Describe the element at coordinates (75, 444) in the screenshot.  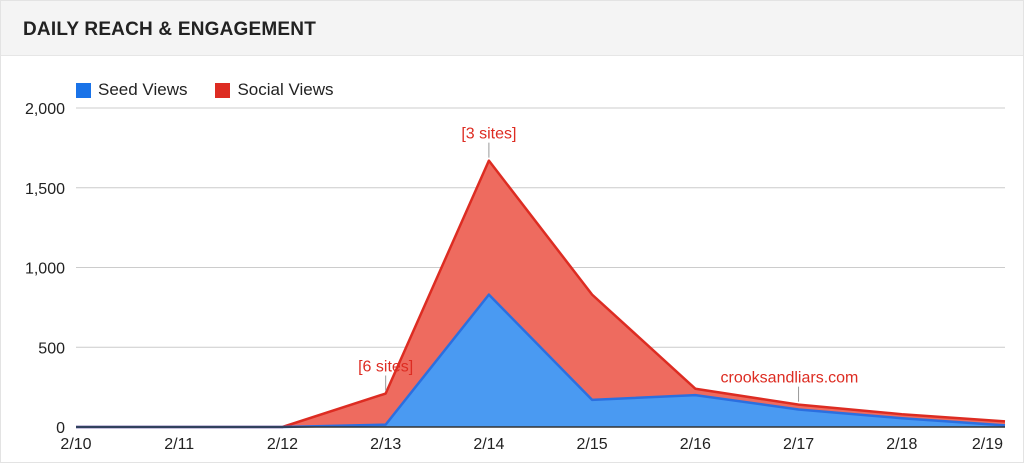
I see `x-tick-label-0: 2/10` at that location.